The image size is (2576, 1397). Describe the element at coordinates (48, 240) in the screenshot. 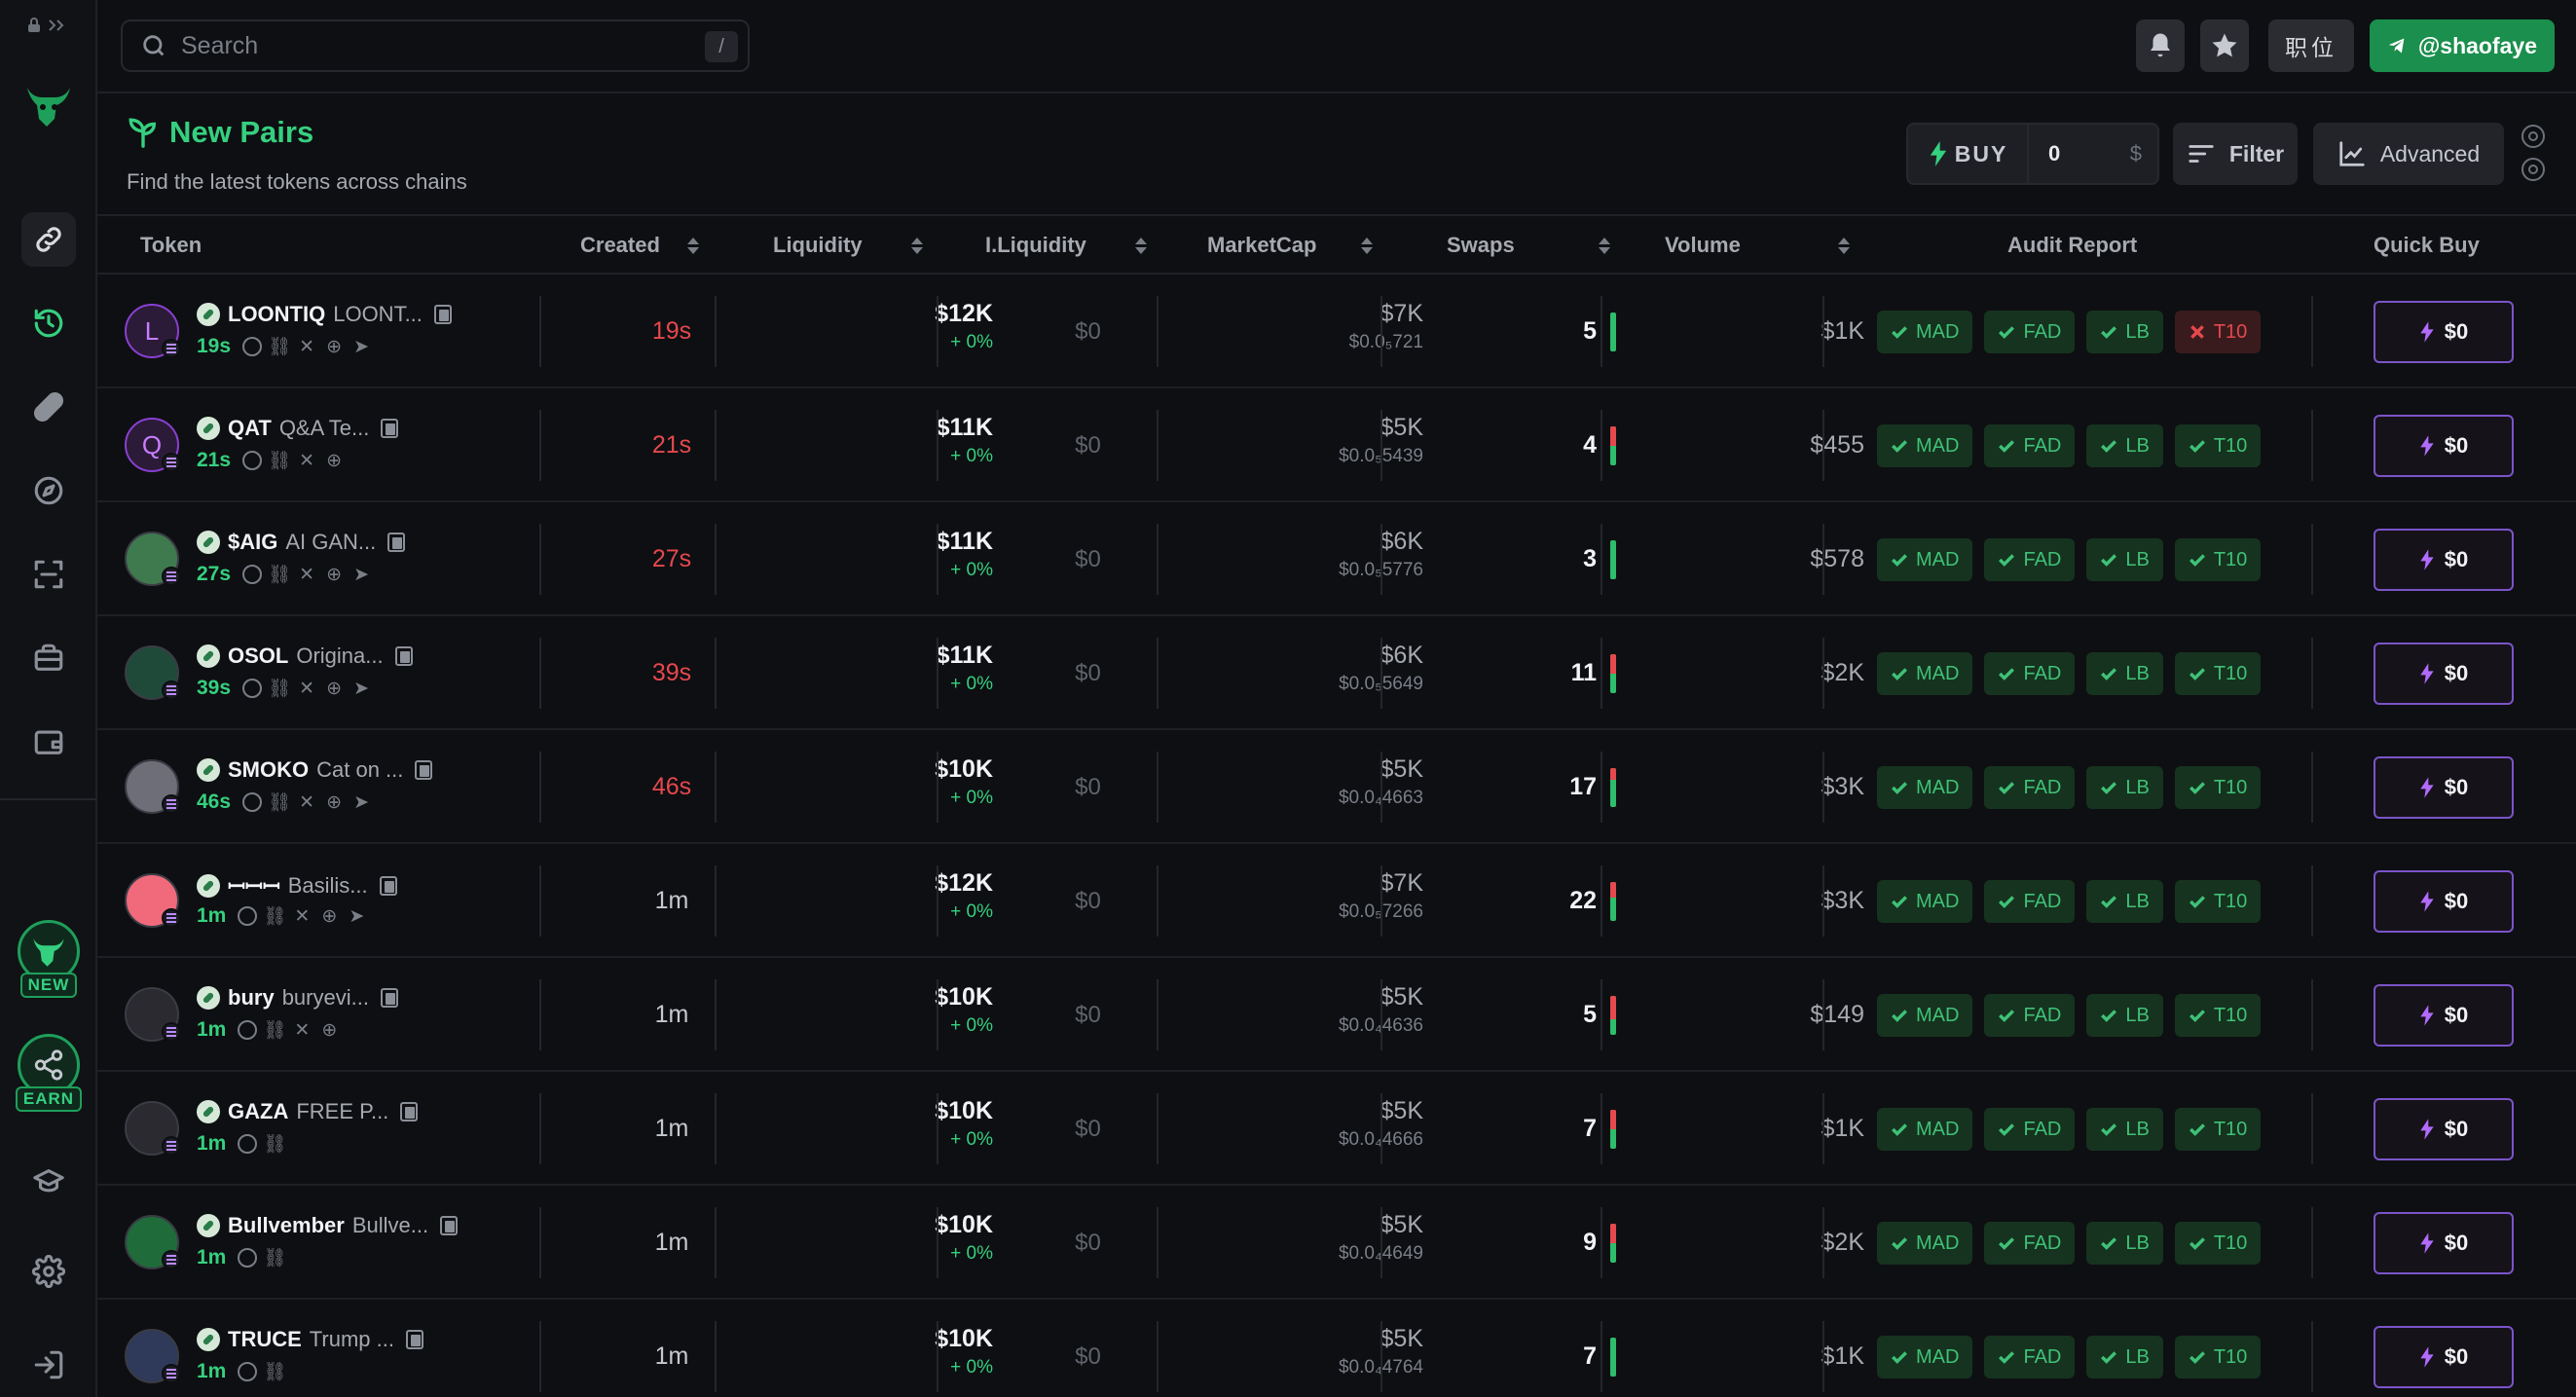

I see `sidebar-item-new-pairs` at that location.